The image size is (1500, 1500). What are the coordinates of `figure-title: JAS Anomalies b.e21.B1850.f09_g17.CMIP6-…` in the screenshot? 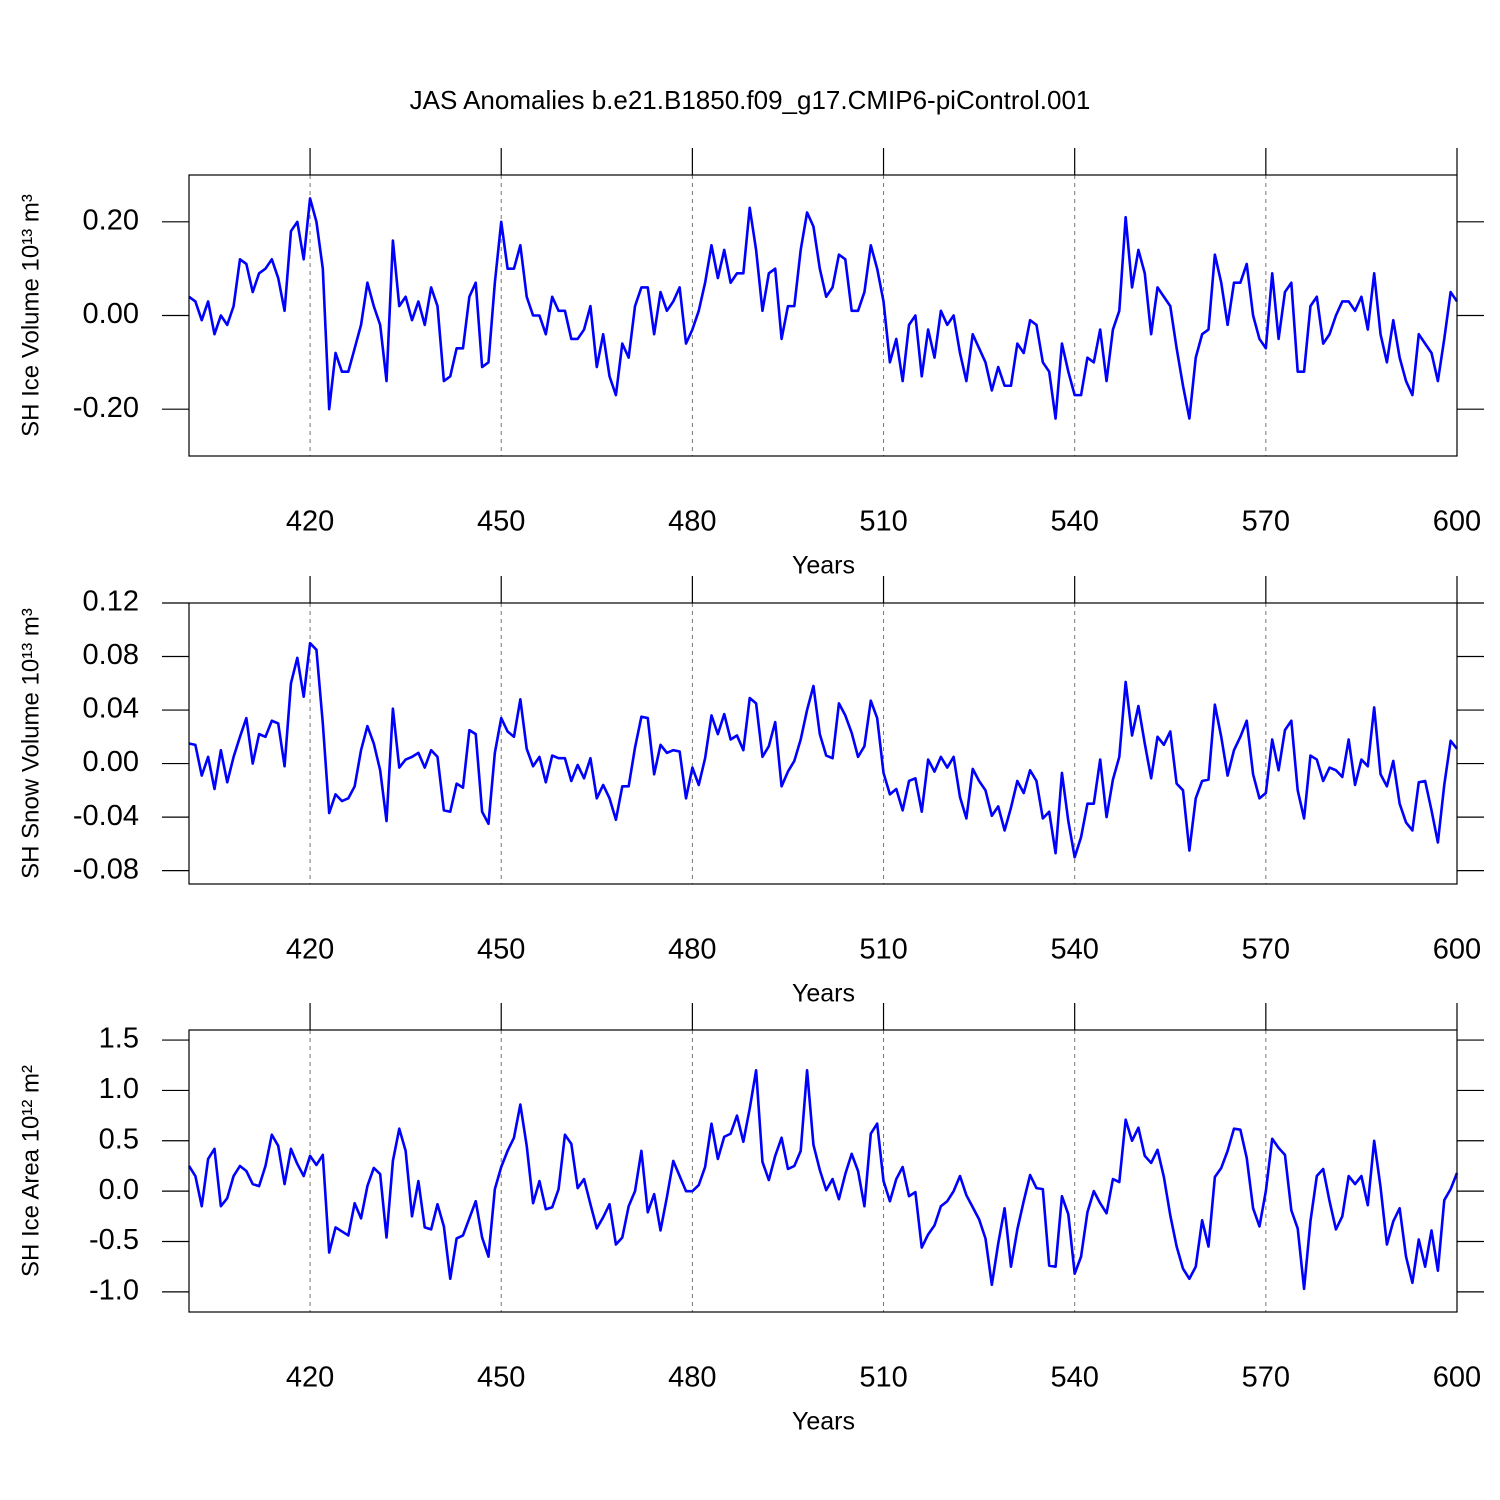 It's located at (750, 100).